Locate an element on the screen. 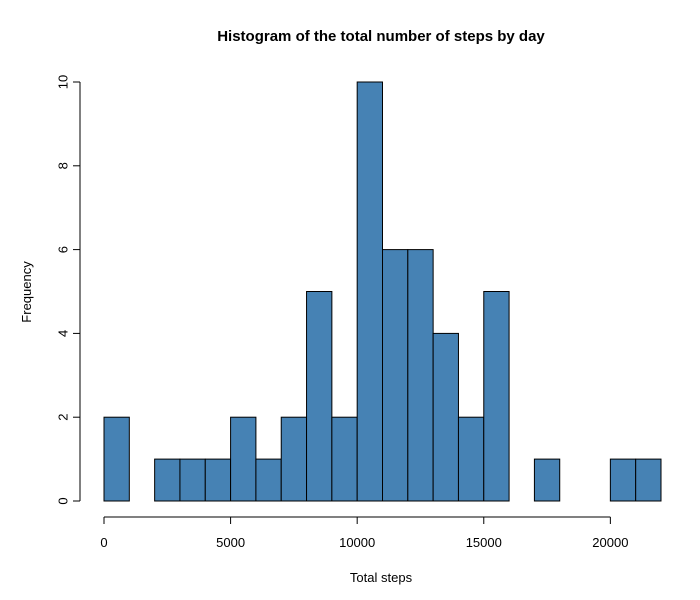  y-axis: 0 2 4 6 8 10 is located at coordinates (68, 290).